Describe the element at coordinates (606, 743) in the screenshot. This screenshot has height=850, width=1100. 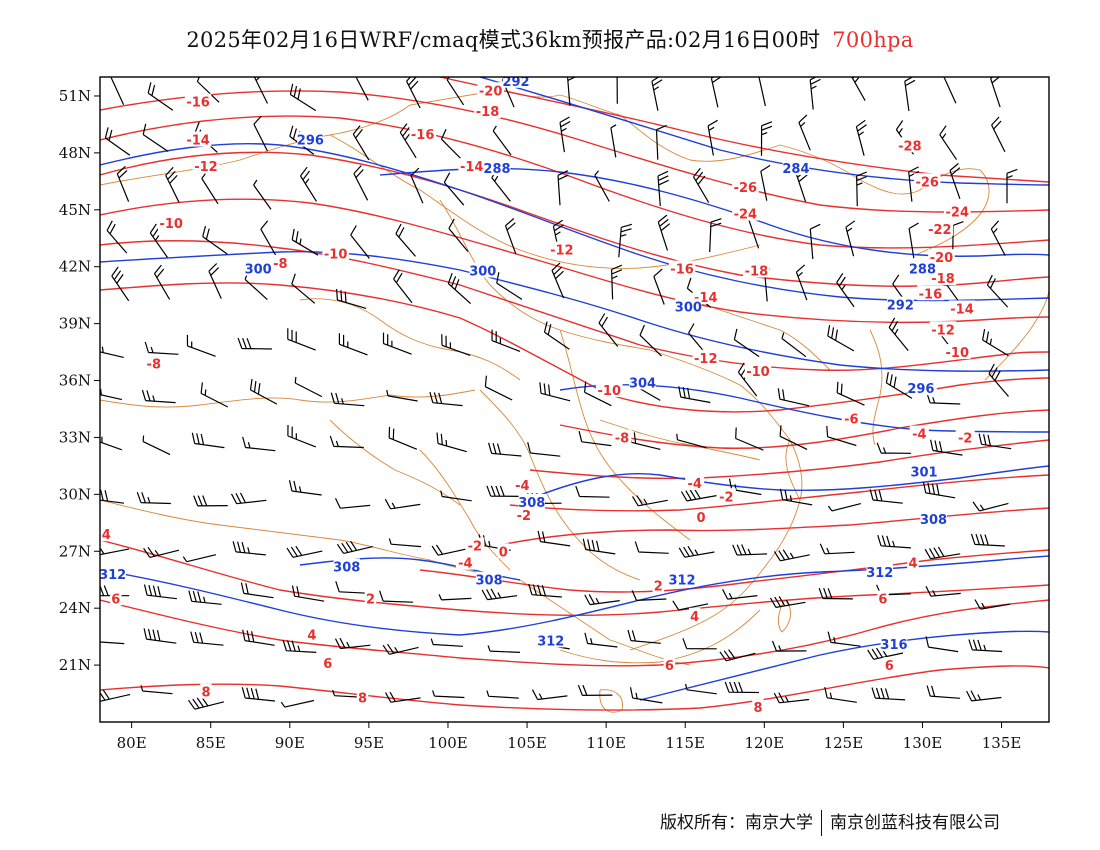
I see `x-tick-label: 110E` at that location.